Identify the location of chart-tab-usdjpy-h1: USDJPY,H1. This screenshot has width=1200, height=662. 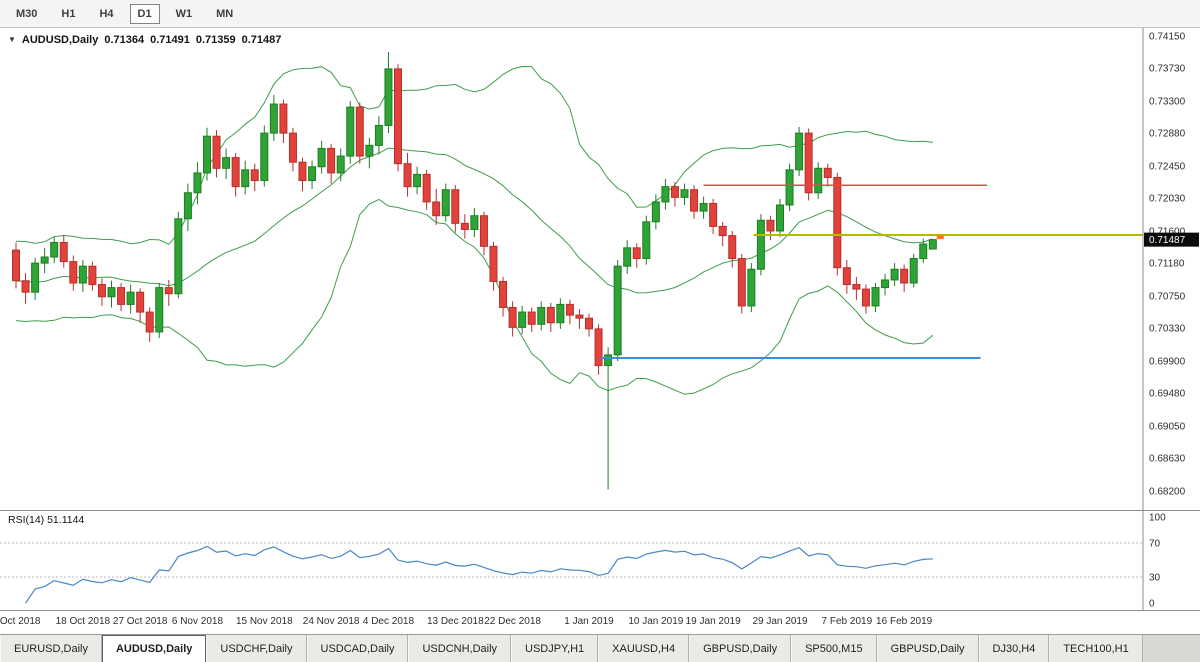
(555, 648).